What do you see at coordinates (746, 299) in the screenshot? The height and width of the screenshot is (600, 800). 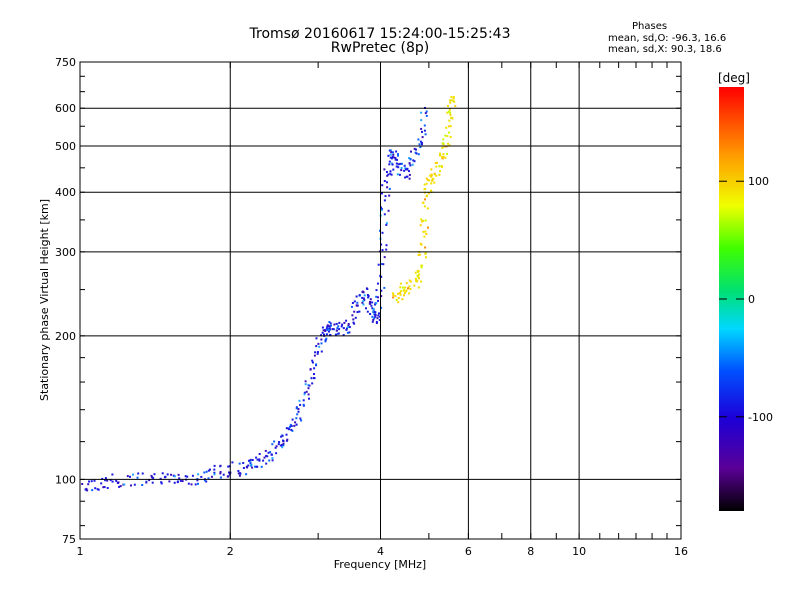 I see `colorbar-ticks: 100 0 -100` at bounding box center [746, 299].